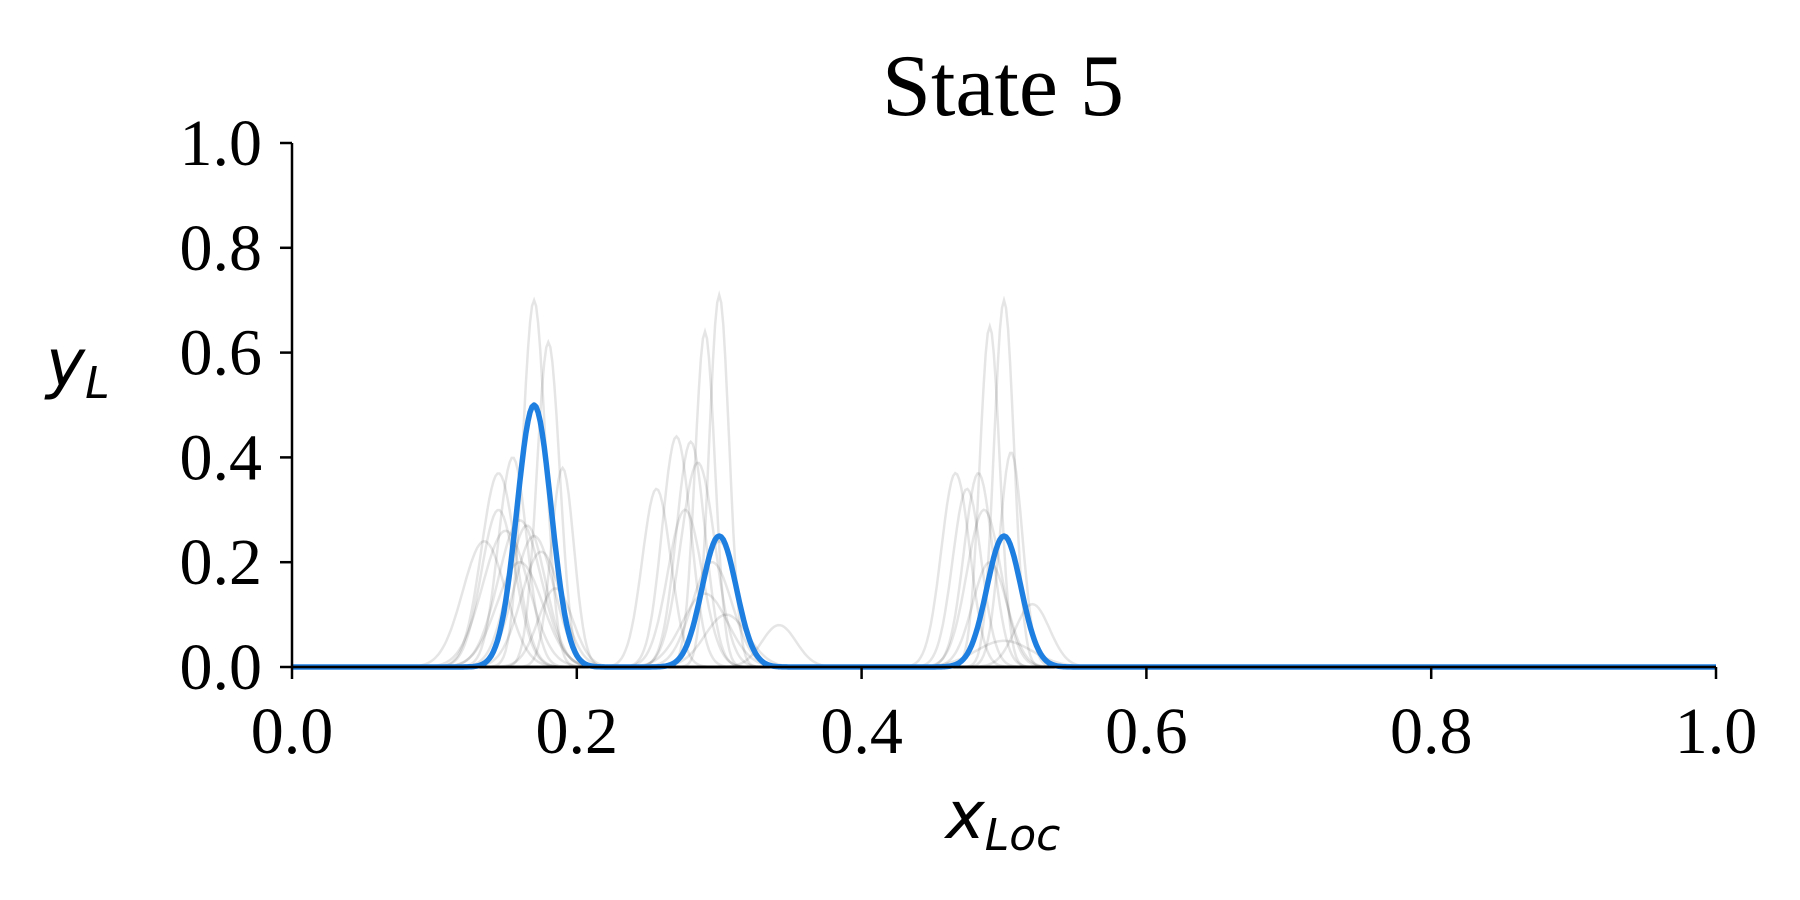 This screenshot has width=1800, height=900. I want to click on x-tick-label: 0.6, so click(1146, 731).